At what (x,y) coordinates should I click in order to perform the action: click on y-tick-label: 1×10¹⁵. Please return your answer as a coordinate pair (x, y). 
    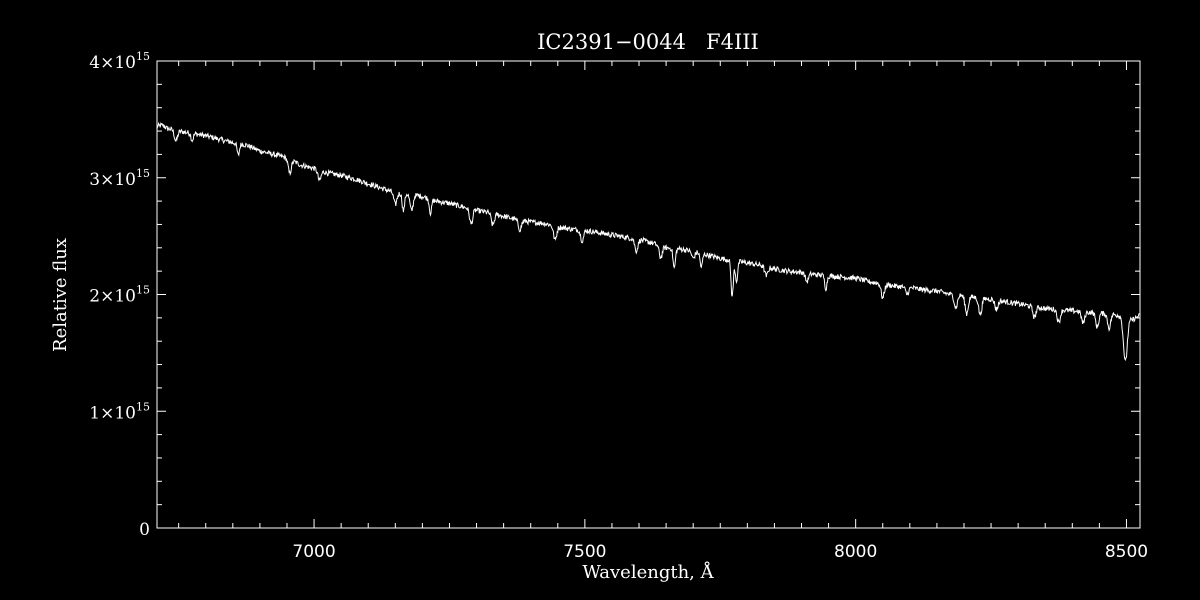
    Looking at the image, I should click on (119, 411).